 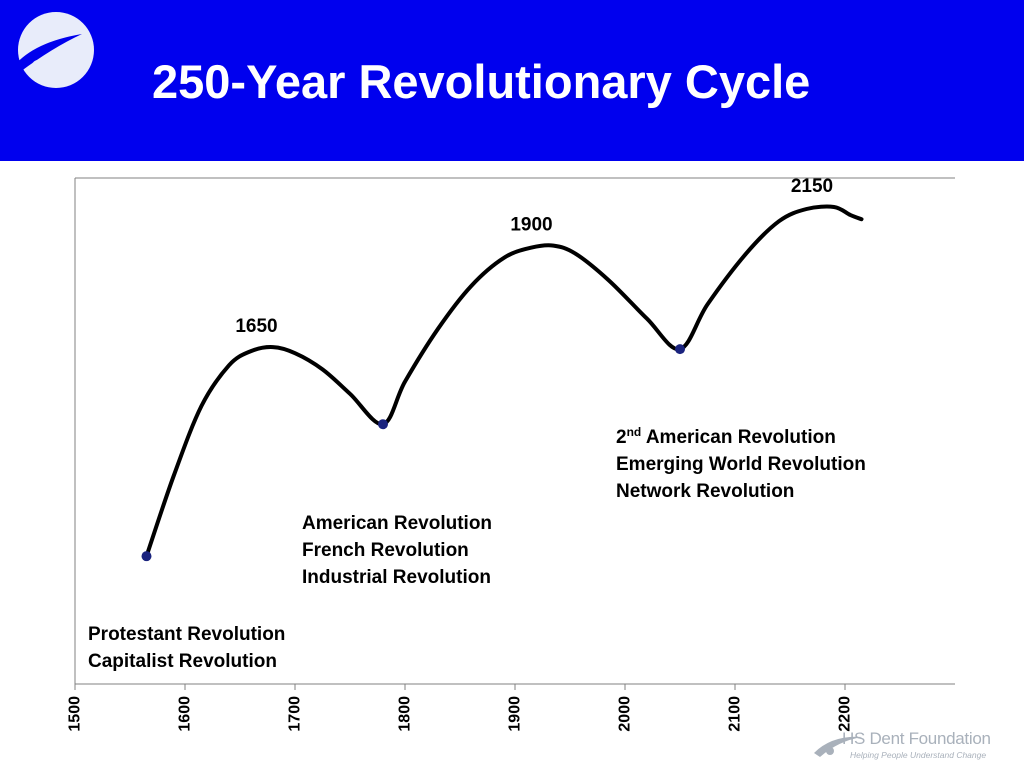 What do you see at coordinates (182, 661) in the screenshot?
I see `annotation-text: Capitalist Revolution` at bounding box center [182, 661].